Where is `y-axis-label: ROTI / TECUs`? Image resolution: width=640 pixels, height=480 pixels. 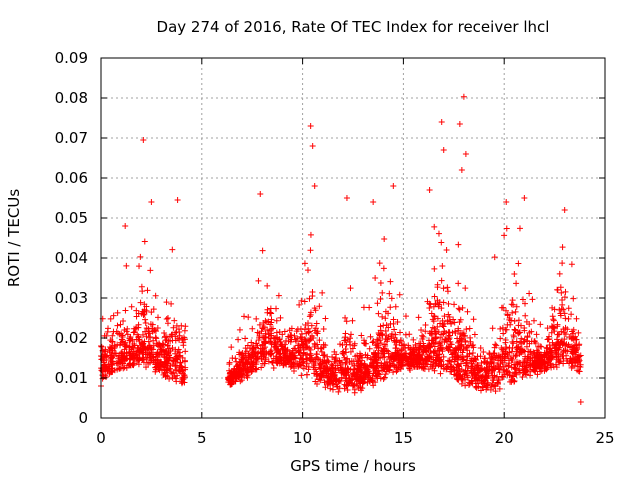 y-axis-label: ROTI / TECUs is located at coordinates (14, 238).